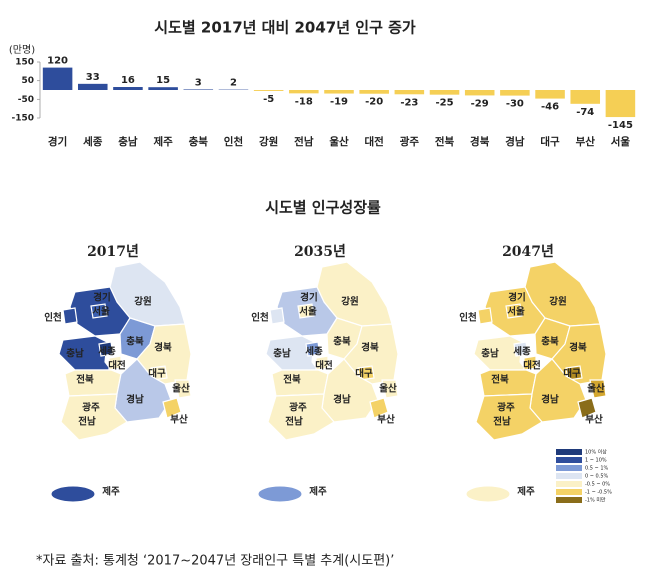 The image size is (648, 588). I want to click on legend-label: -0.5 ~ 0%, so click(597, 485).